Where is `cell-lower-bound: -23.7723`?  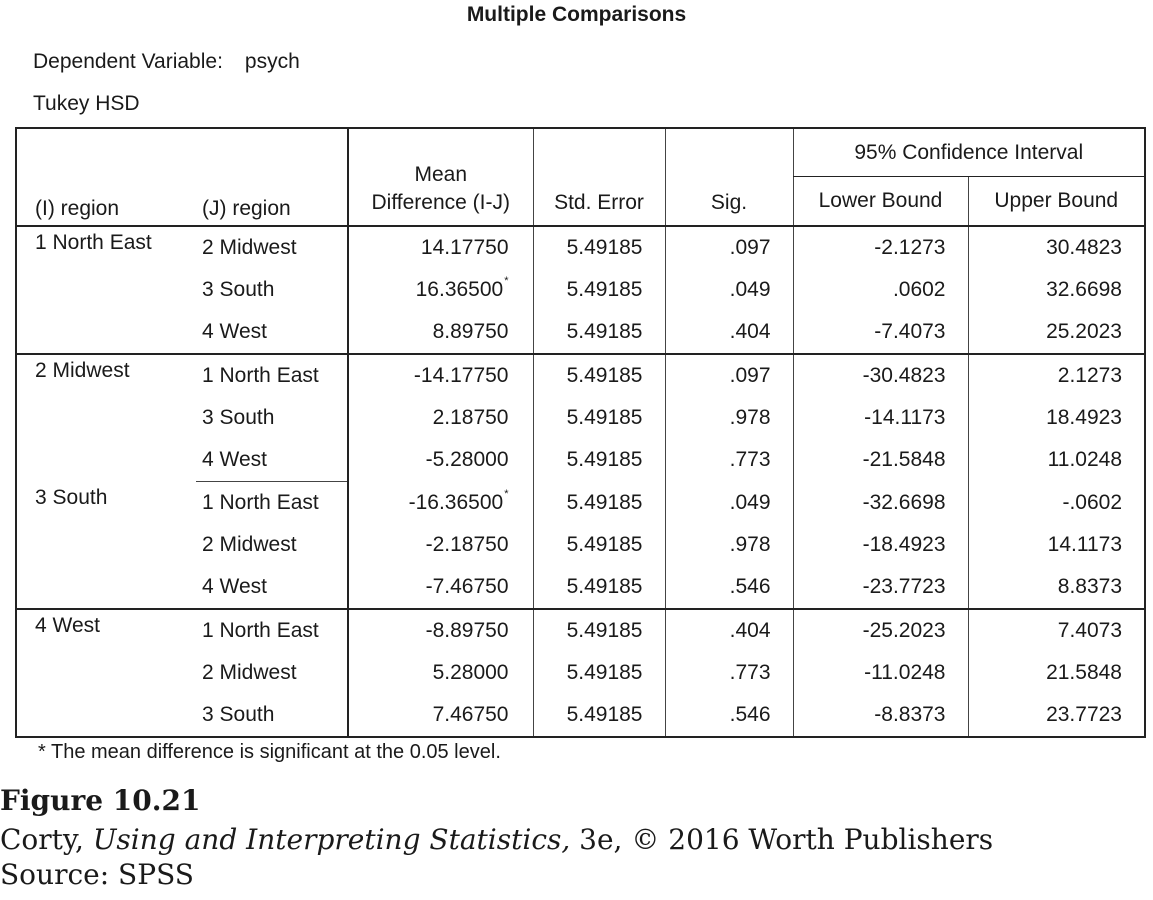 cell-lower-bound: -23.7723 is located at coordinates (880, 587).